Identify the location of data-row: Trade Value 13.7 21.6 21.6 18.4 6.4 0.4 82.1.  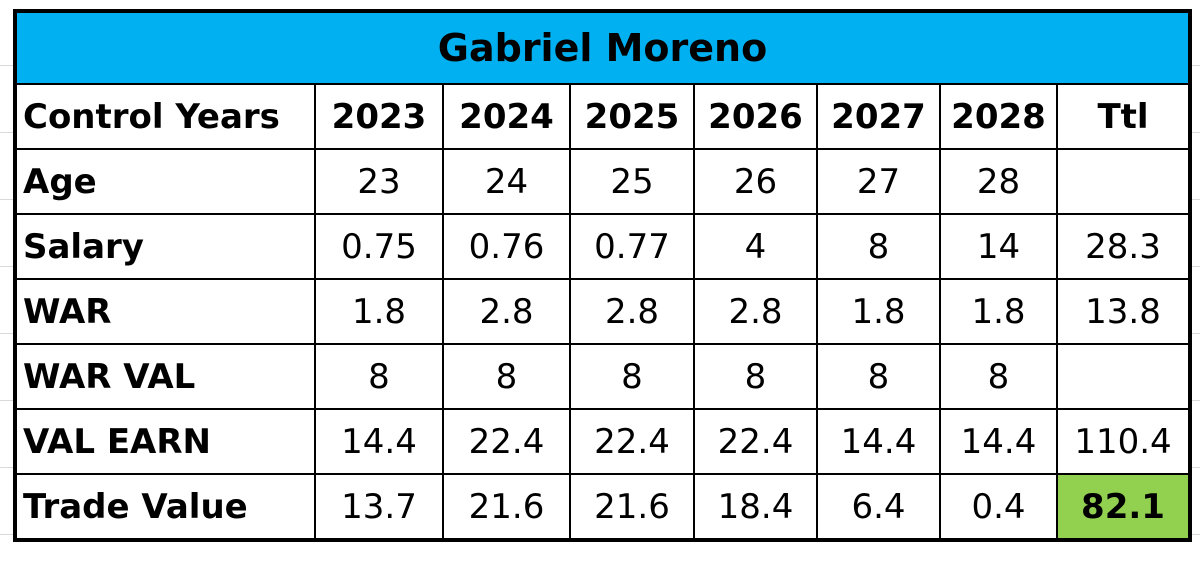
(602, 507).